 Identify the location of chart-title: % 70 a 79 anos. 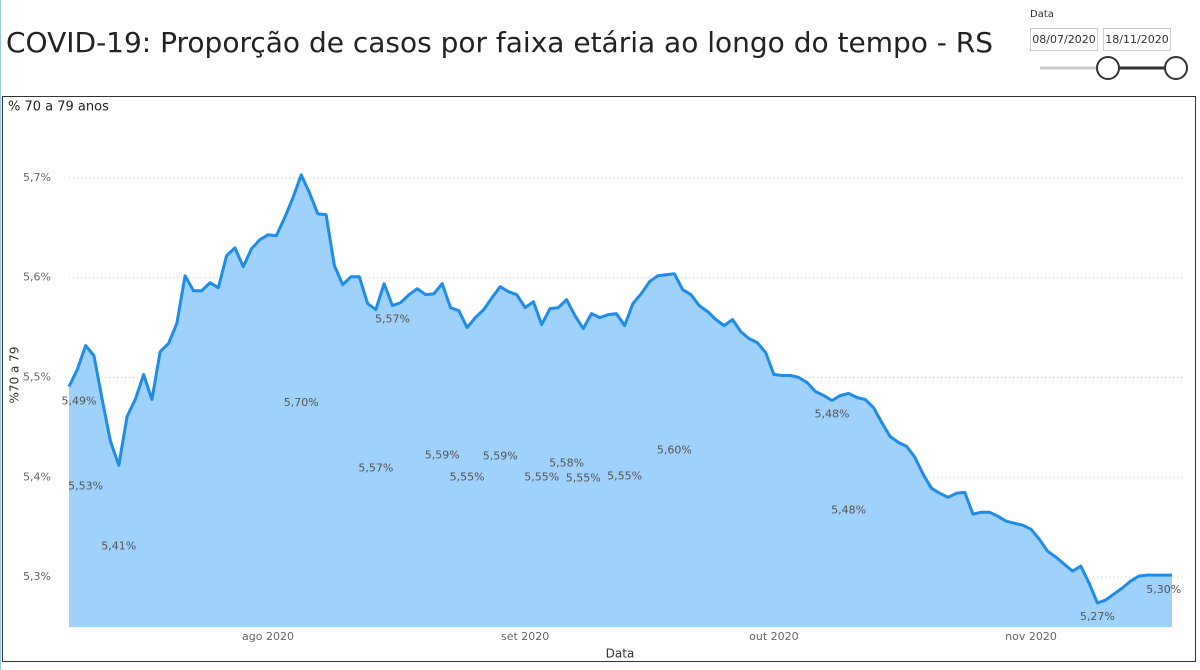
(58, 107).